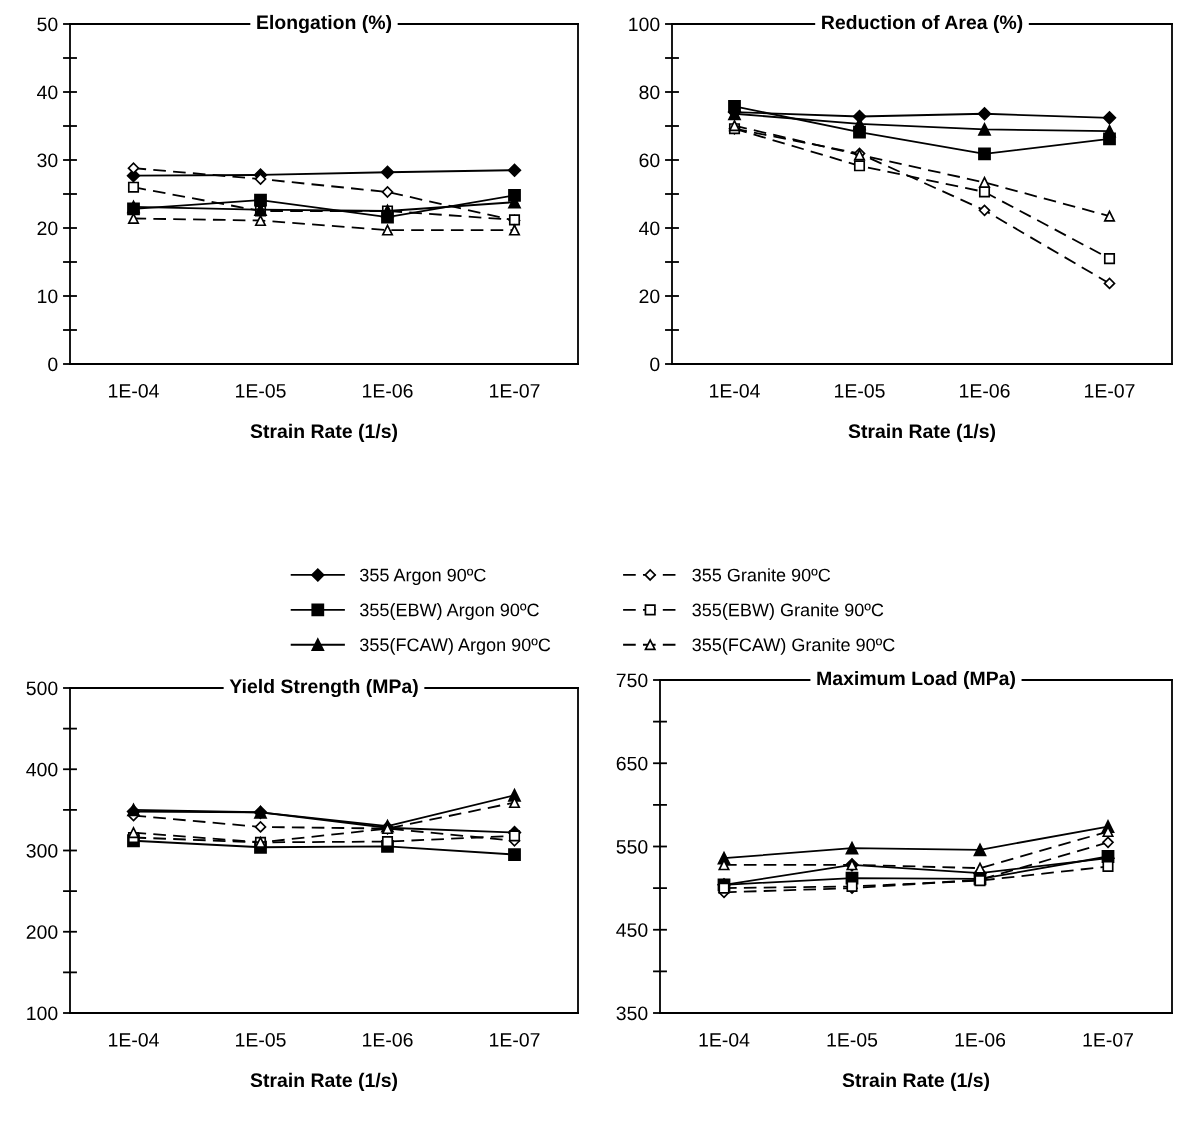  I want to click on y-tick-label: 550, so click(632, 846).